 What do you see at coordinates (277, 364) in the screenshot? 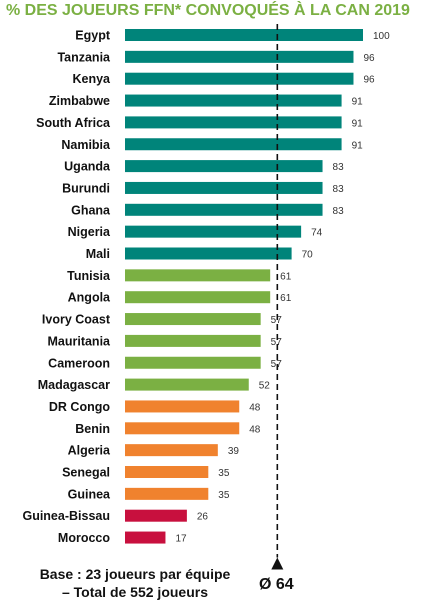
I see `value-label-cameroon: 57` at bounding box center [277, 364].